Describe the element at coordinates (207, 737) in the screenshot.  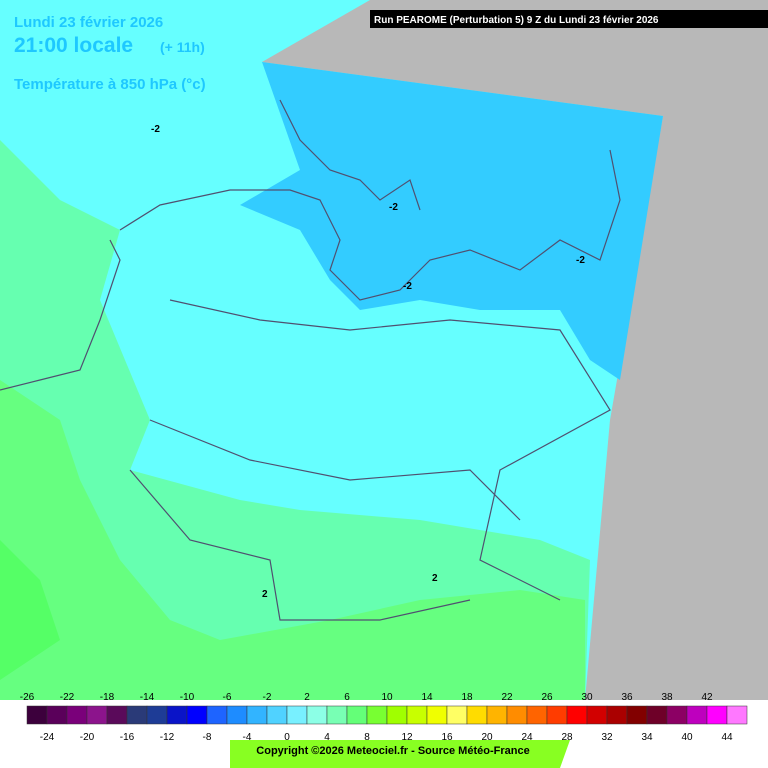
I see `legend-label: -8` at that location.